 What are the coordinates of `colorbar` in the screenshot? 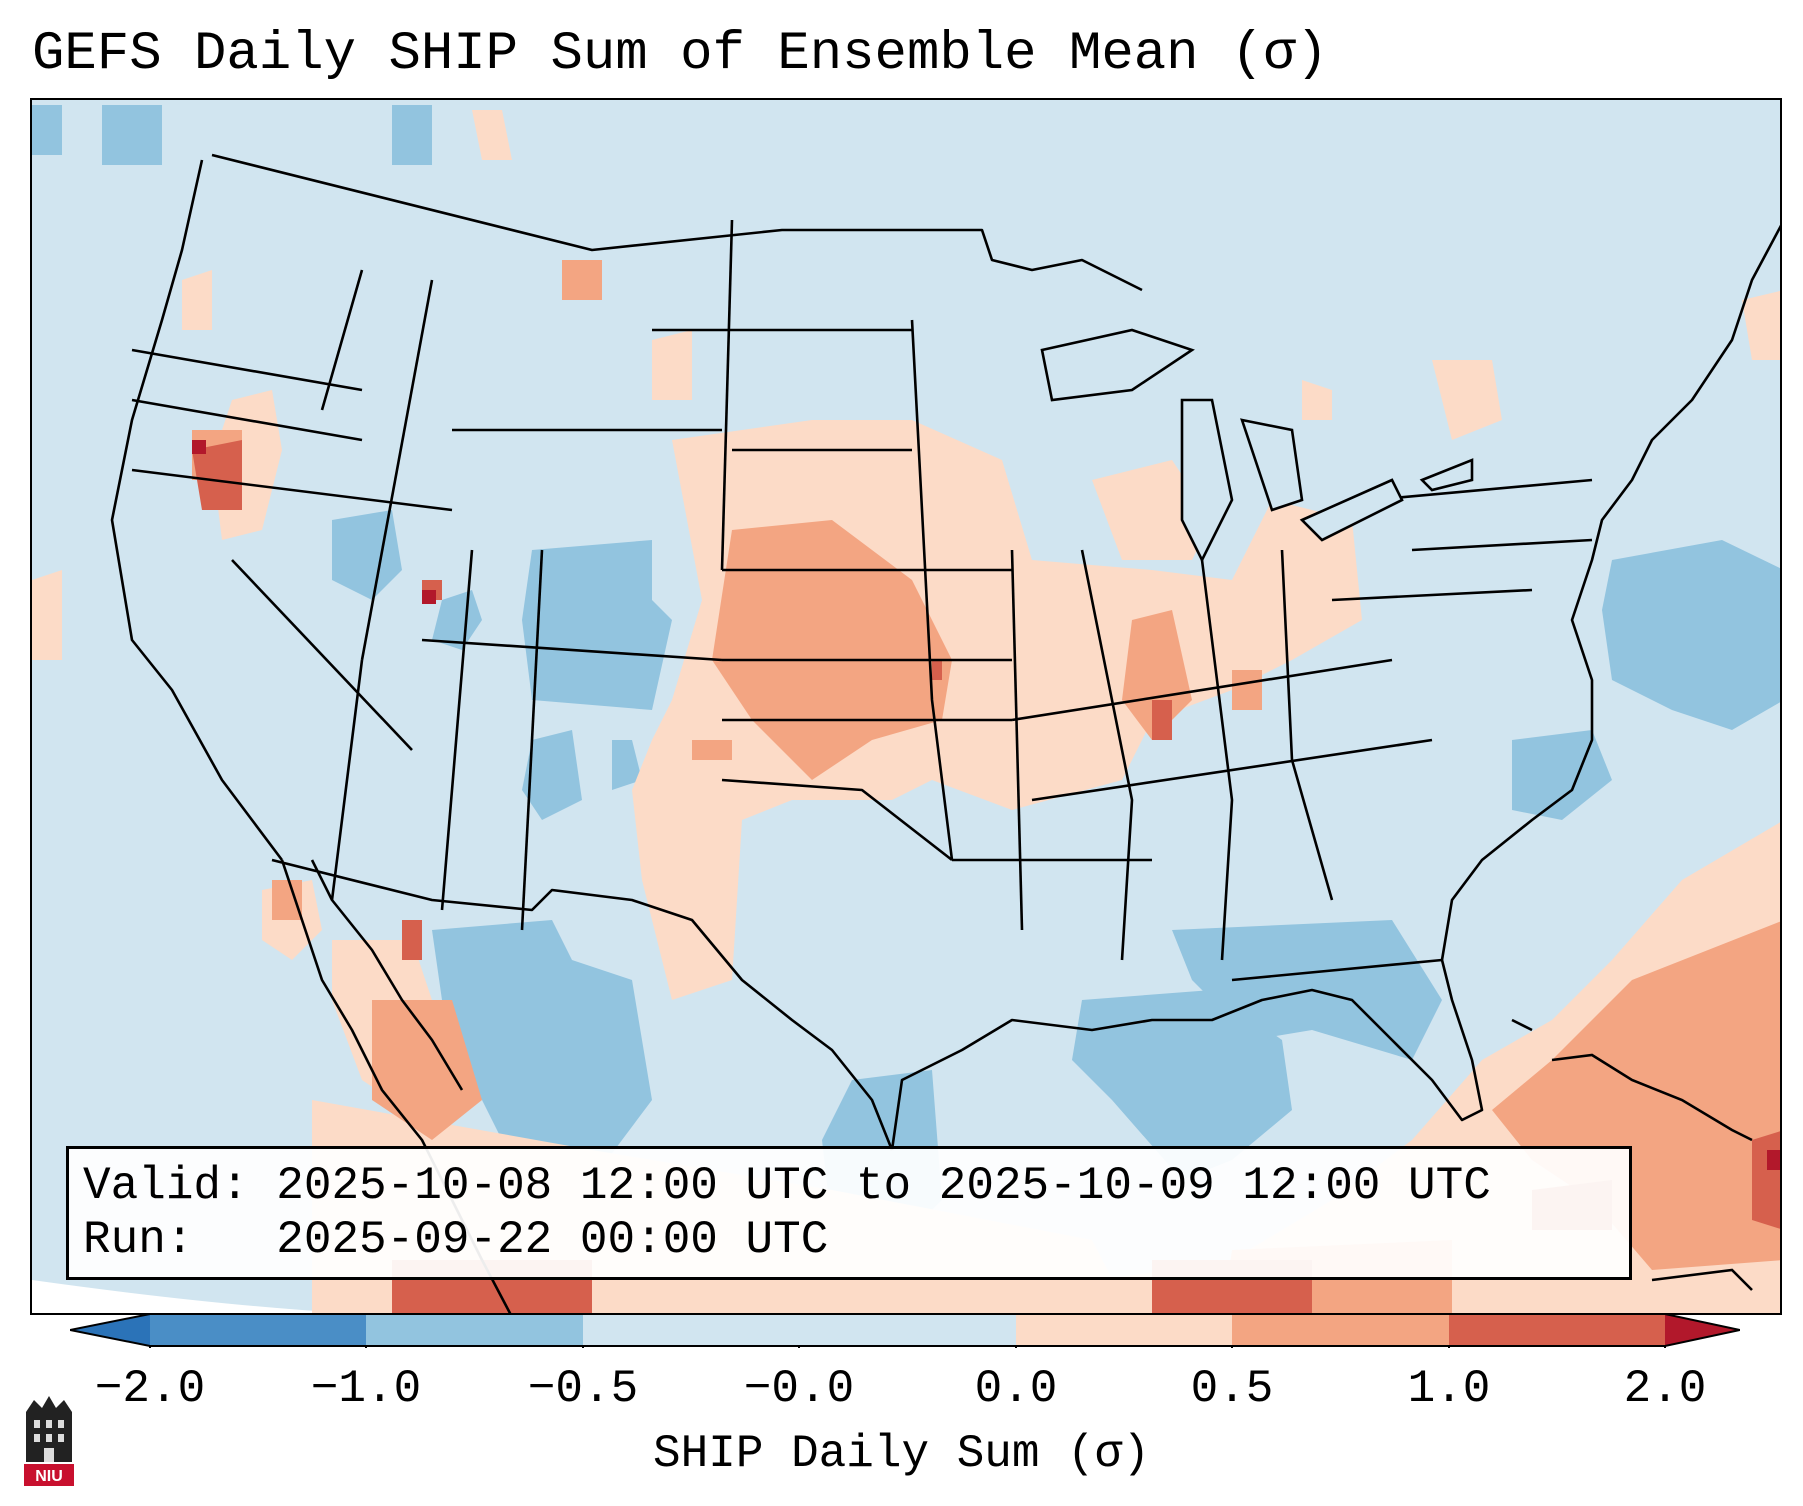 It's located at (905, 1334).